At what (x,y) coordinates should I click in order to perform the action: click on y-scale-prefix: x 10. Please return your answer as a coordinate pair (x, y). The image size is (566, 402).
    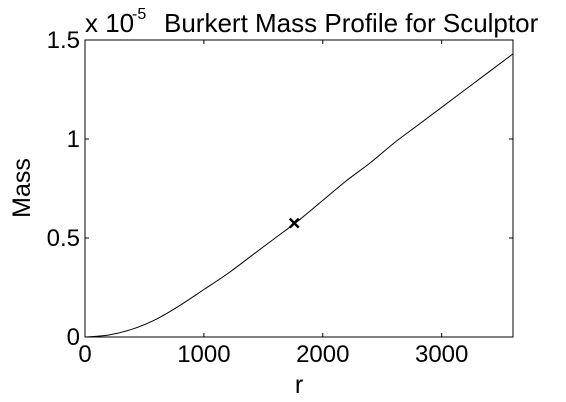
    Looking at the image, I should click on (109, 23).